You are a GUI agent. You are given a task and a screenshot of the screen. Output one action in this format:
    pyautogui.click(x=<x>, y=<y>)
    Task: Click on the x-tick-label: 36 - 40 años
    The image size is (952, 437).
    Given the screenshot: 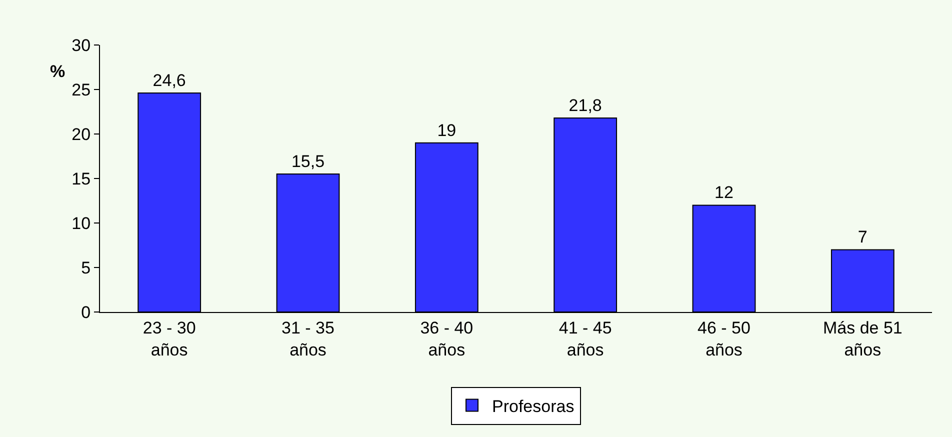 What is the action you would take?
    pyautogui.click(x=447, y=339)
    